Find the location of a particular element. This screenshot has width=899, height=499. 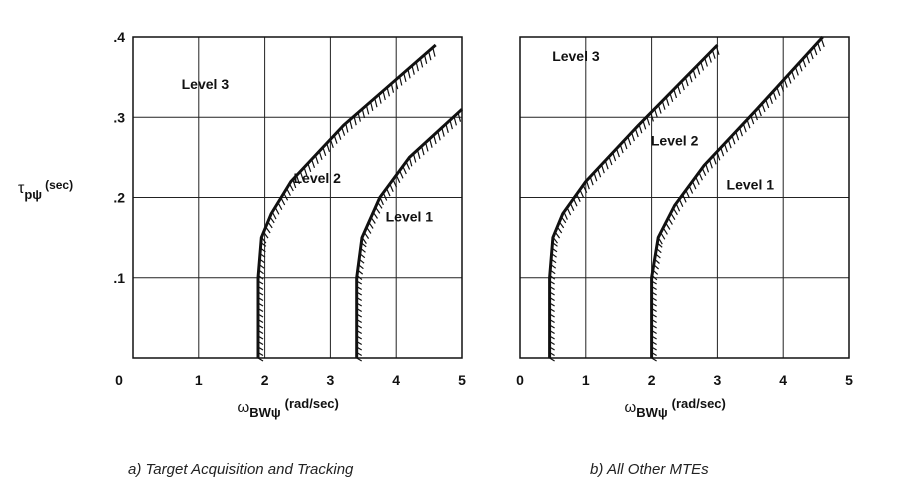

x-axis-label: ωBWψ(rad/sec) is located at coordinates (288, 408).